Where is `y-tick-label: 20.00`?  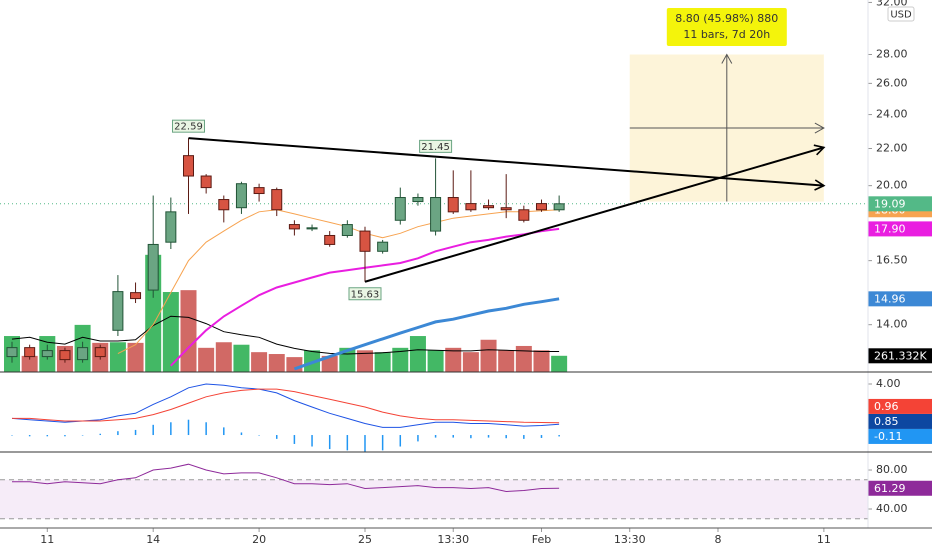
y-tick-label: 20.00 is located at coordinates (892, 185).